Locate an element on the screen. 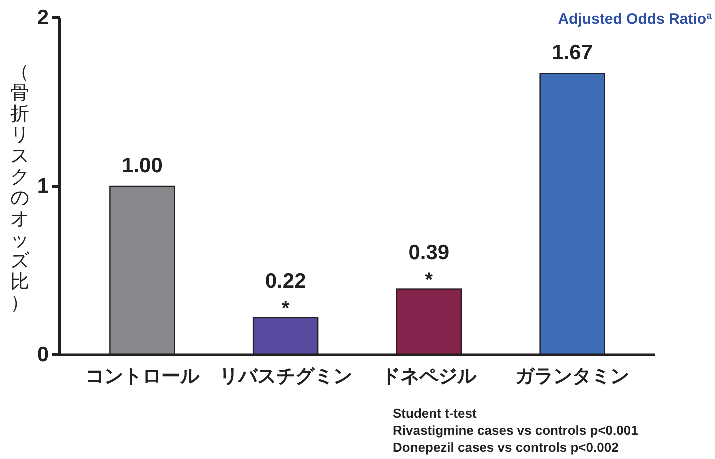  text: Donepezil cases vs controls p<0.002 is located at coordinates (506, 447).